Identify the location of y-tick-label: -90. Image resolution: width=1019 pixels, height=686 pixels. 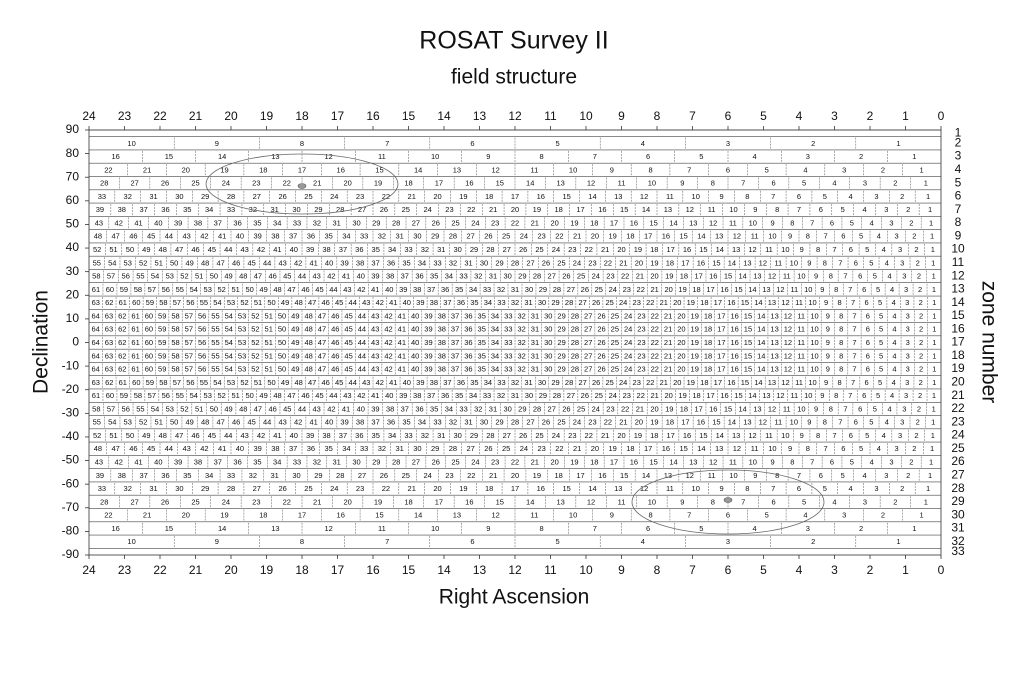
(71, 554).